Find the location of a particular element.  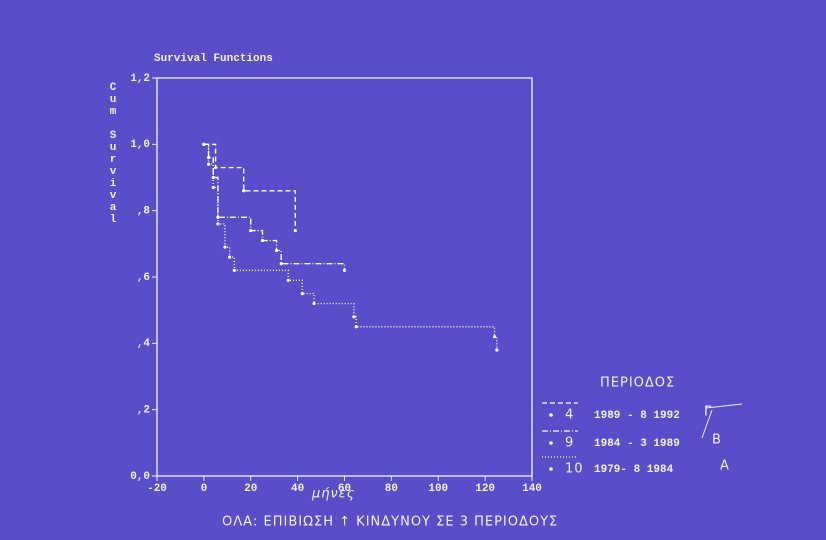

legend-period: 1984 - 3 1989 is located at coordinates (637, 444).